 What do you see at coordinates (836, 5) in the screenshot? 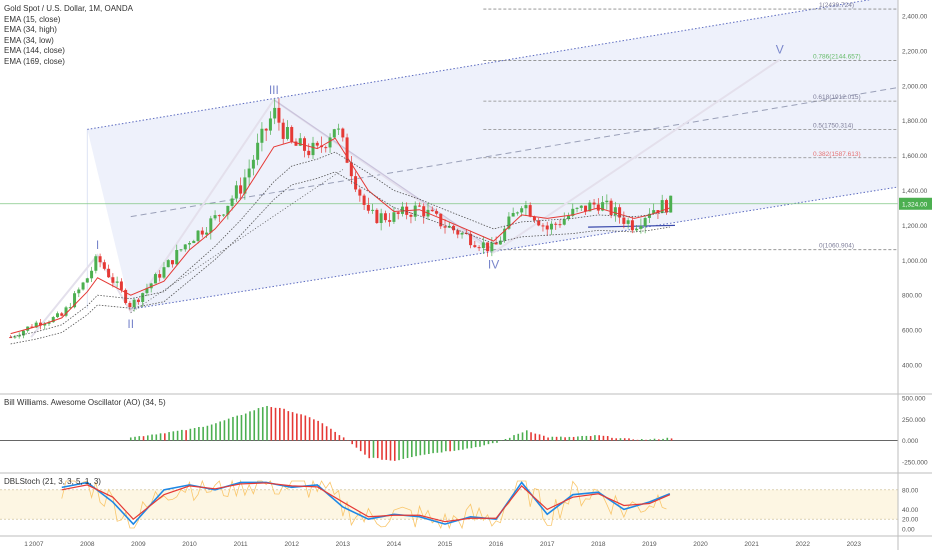
I see `fib-label-0: 1(2439.724)` at bounding box center [836, 5].